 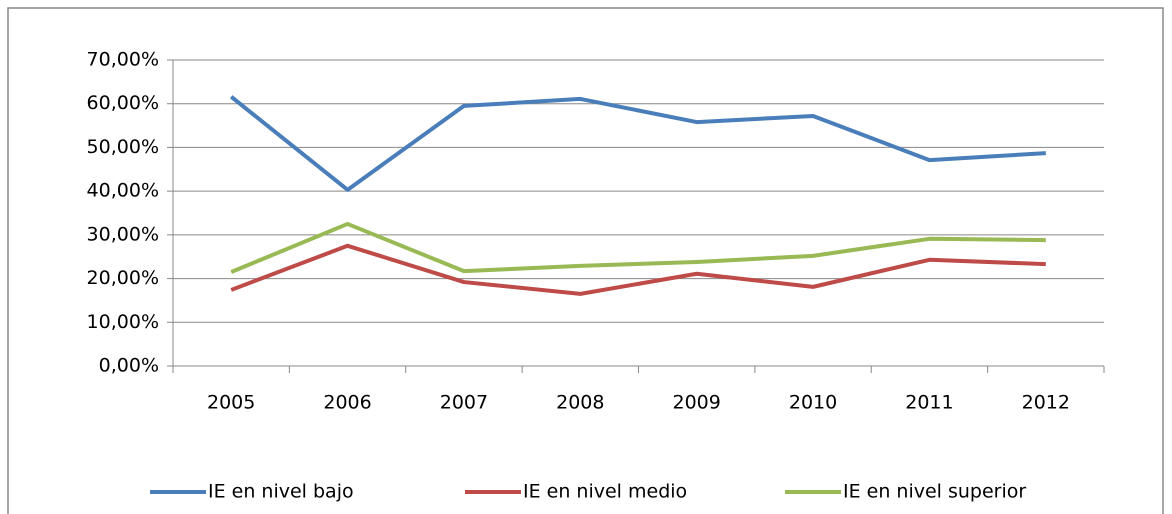 What do you see at coordinates (347, 403) in the screenshot?
I see `x-tick-label: 2006` at bounding box center [347, 403].